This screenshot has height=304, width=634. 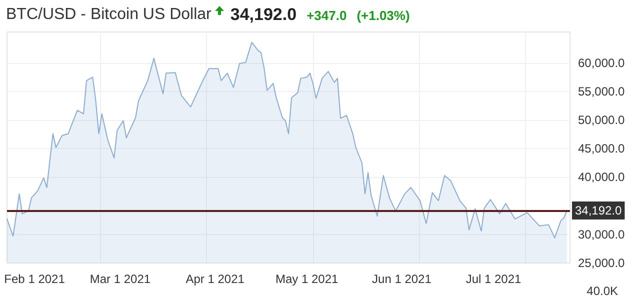 What do you see at coordinates (602, 291) in the screenshot?
I see `text: 40.0K` at bounding box center [602, 291].